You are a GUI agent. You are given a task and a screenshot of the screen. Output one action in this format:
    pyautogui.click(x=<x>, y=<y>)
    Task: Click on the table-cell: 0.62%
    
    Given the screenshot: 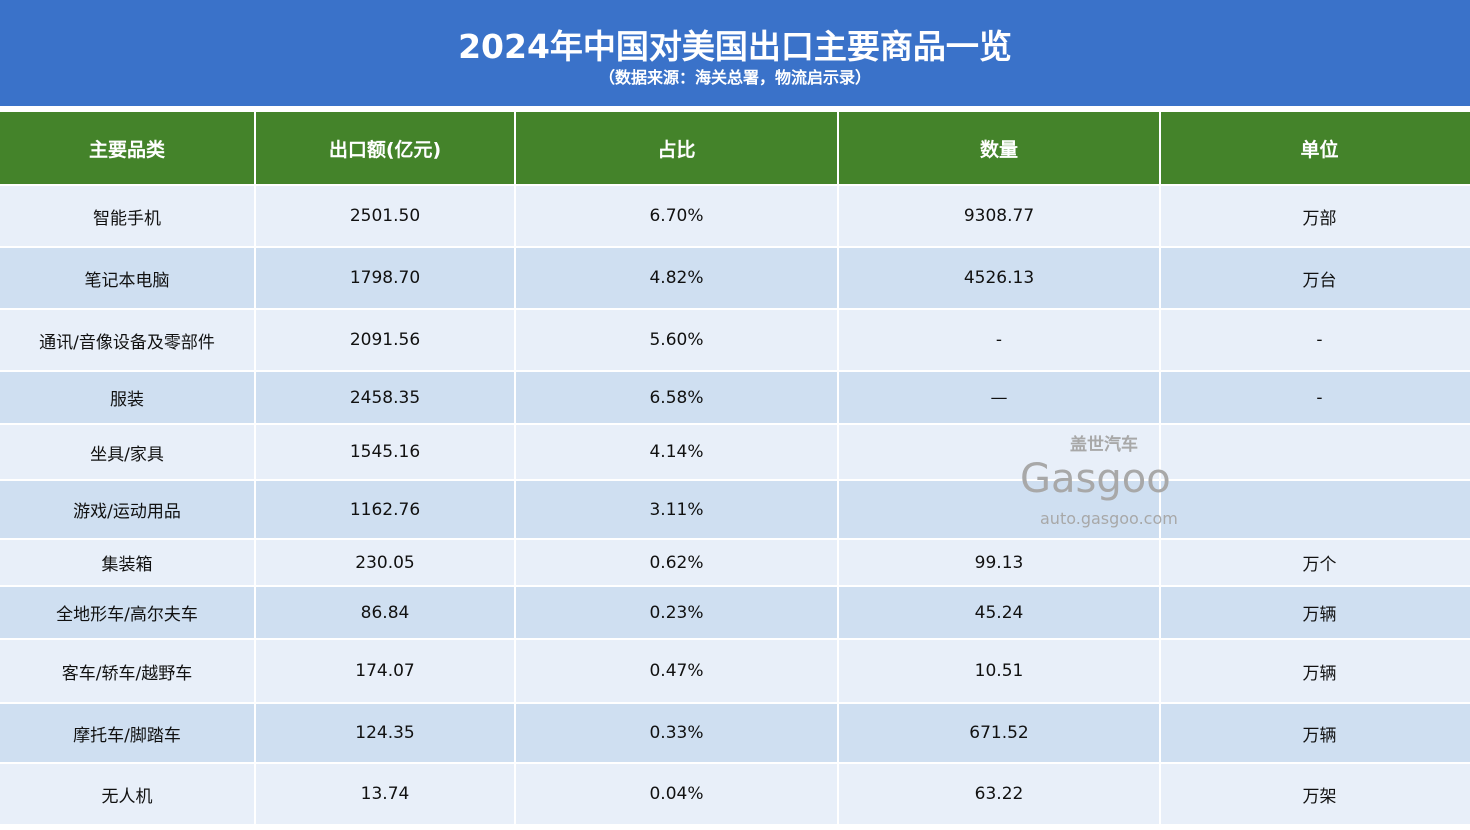 What is the action you would take?
    pyautogui.click(x=676, y=562)
    